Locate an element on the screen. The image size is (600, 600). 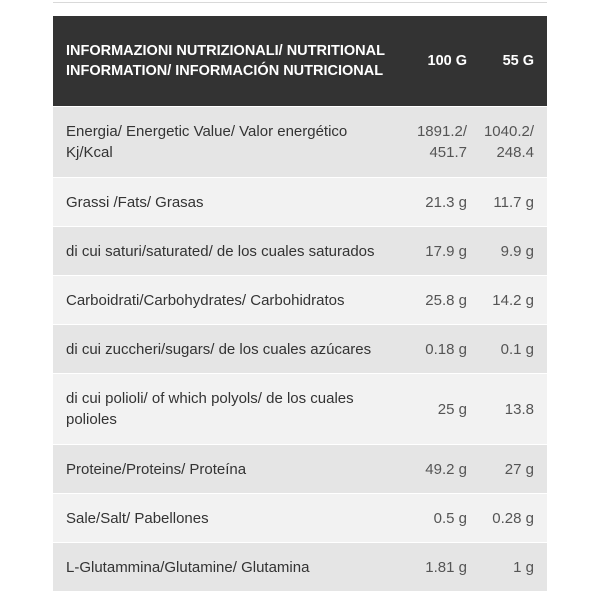
value-55g: 1 g is located at coordinates (511, 566).